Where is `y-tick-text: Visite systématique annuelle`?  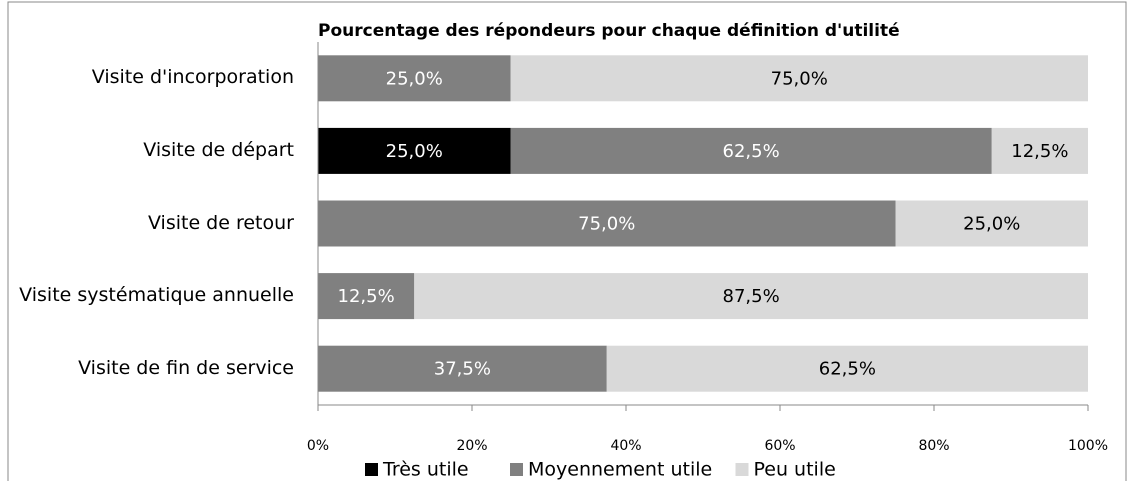
y-tick-text: Visite systématique annuelle is located at coordinates (156, 295).